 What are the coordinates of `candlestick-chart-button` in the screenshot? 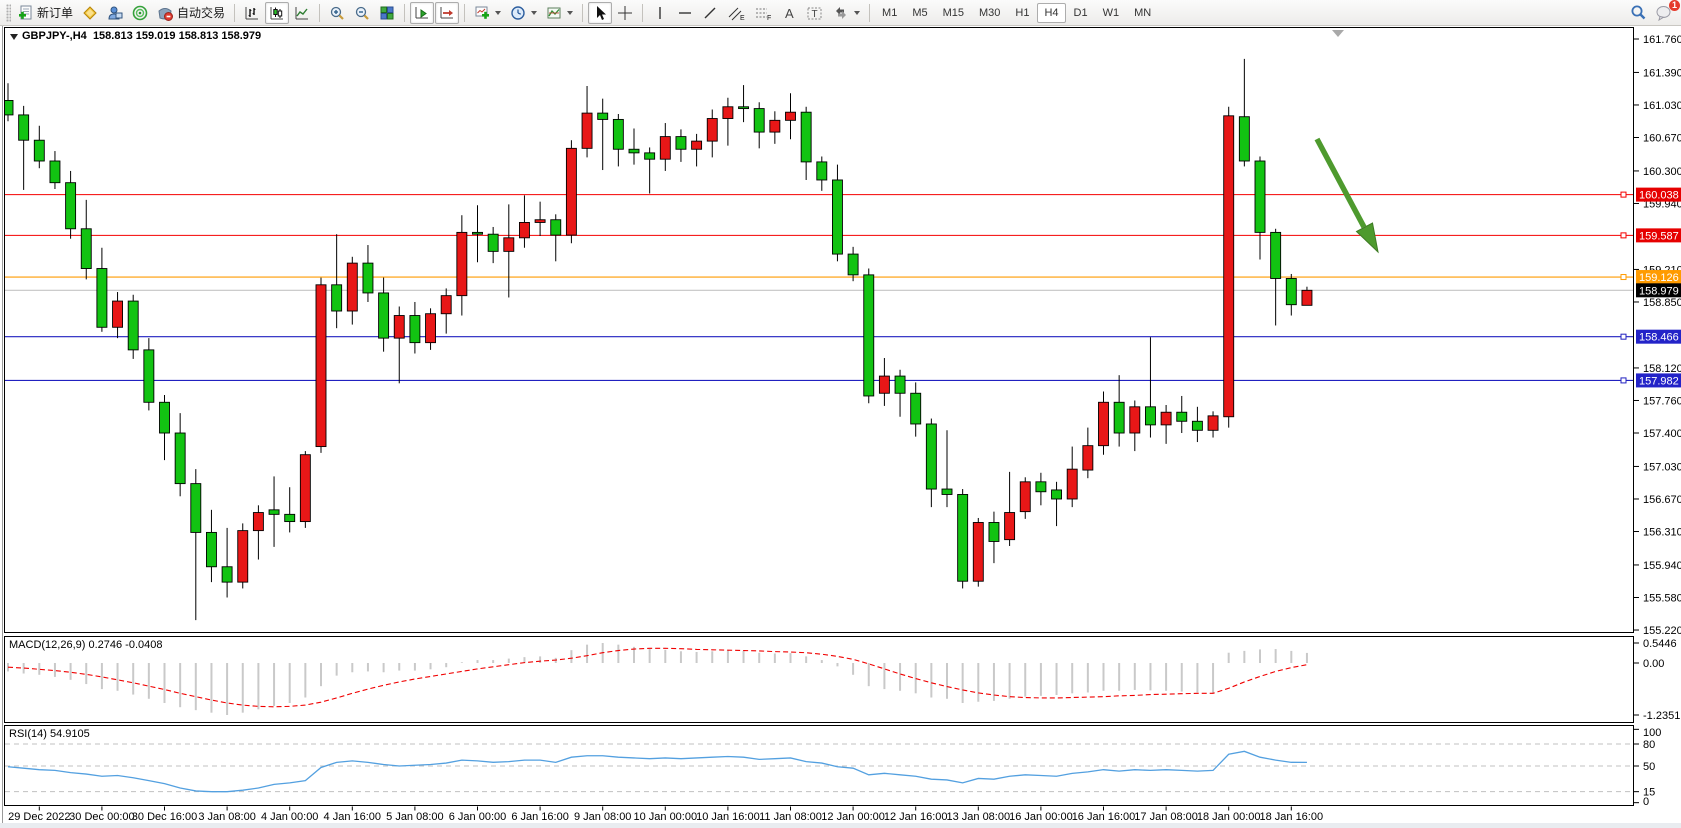 It's located at (277, 12).